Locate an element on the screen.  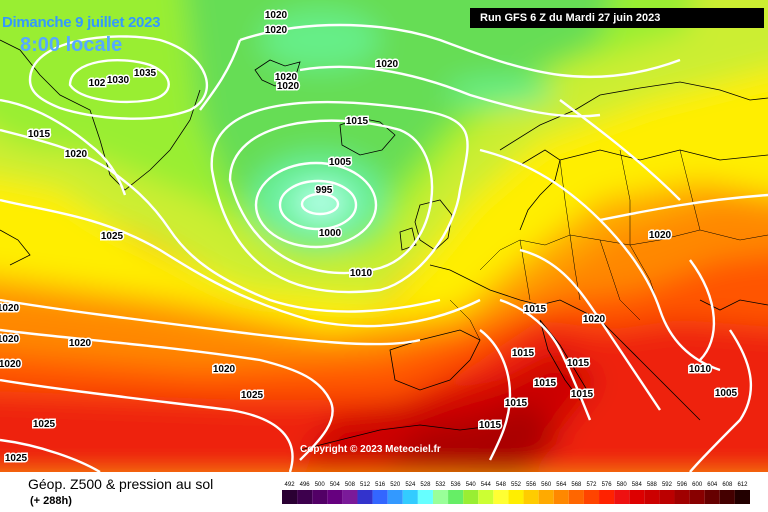
legend-tick-label: 540 is located at coordinates (471, 485).